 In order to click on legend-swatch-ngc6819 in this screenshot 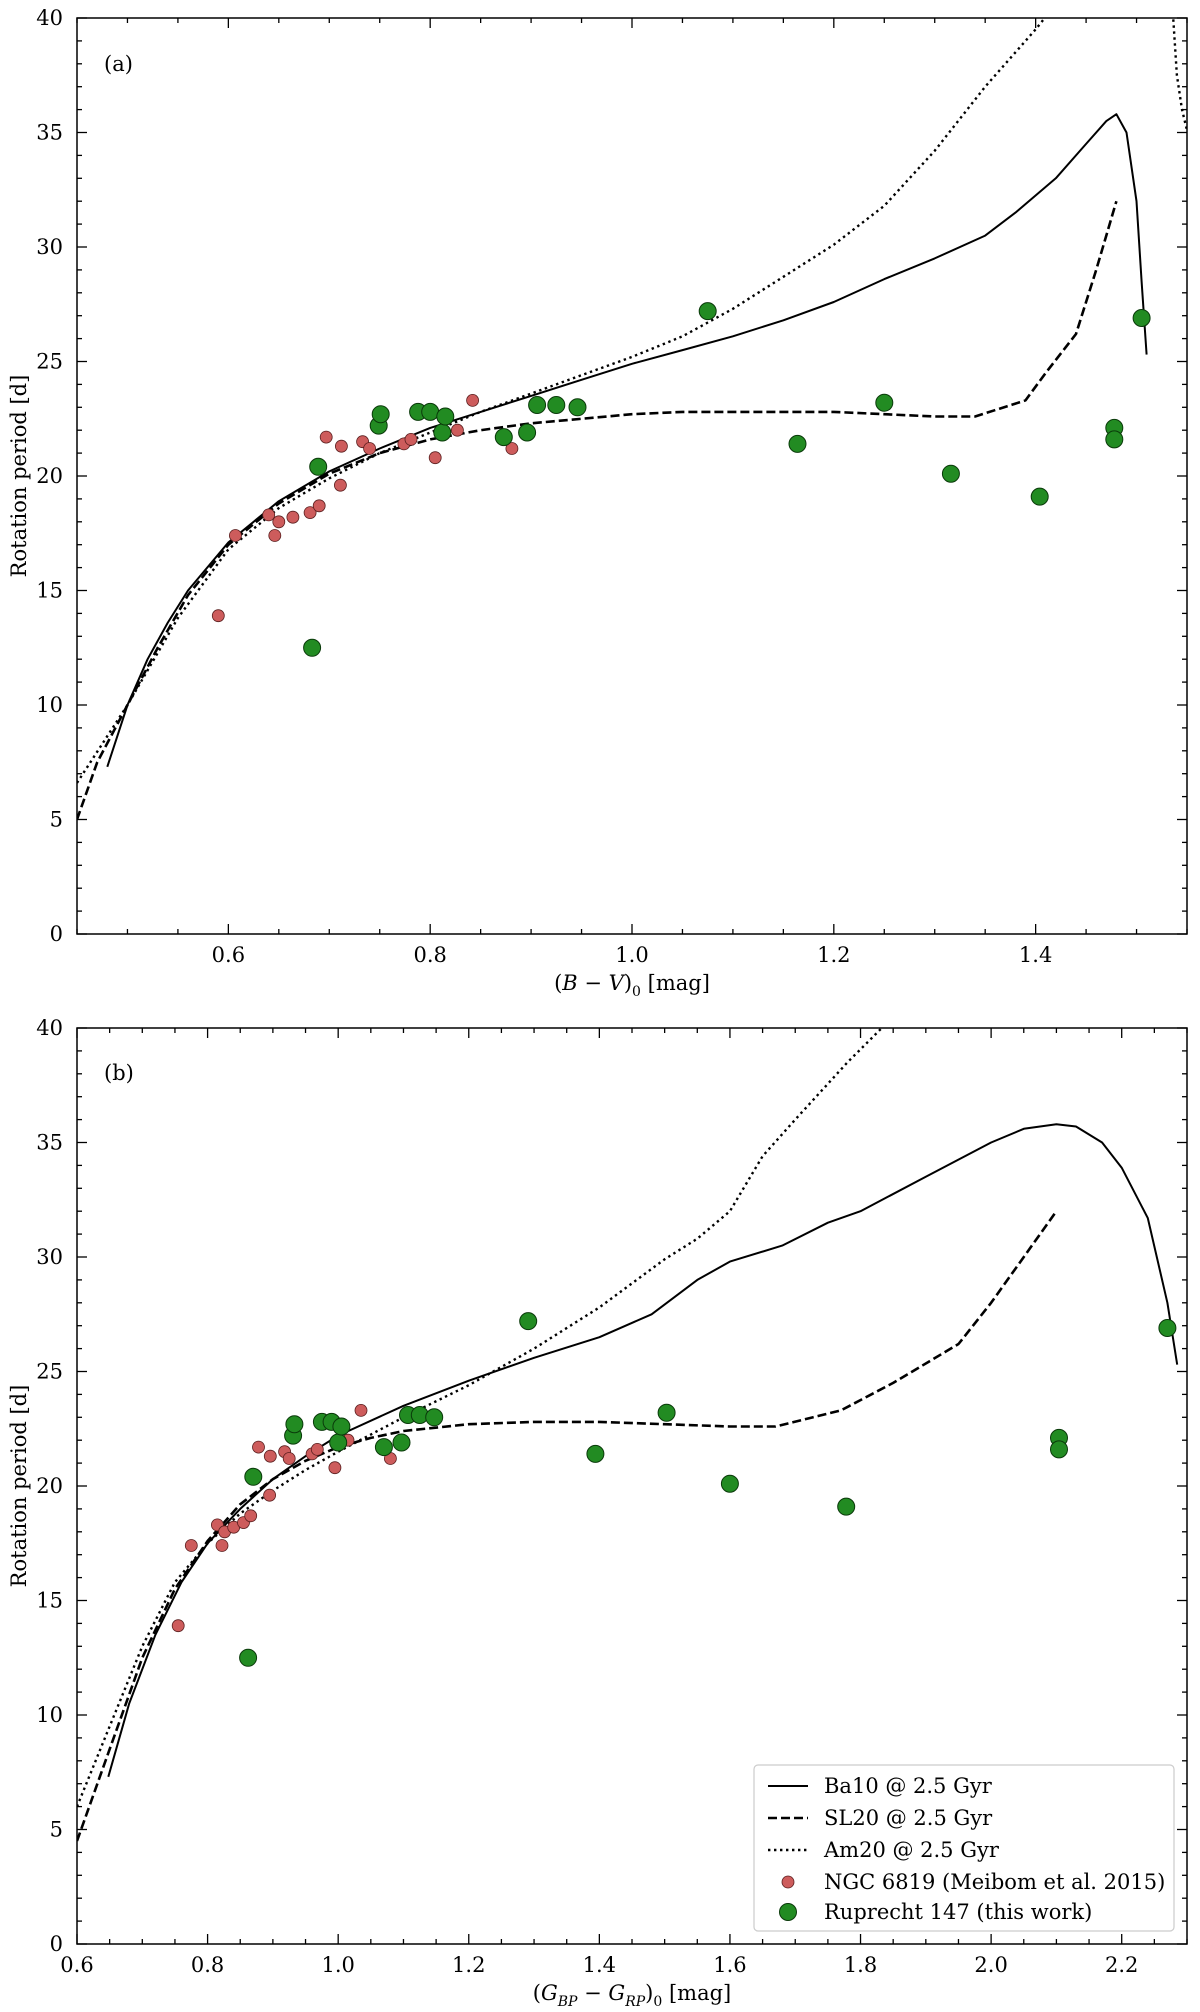, I will do `click(788, 1882)`.